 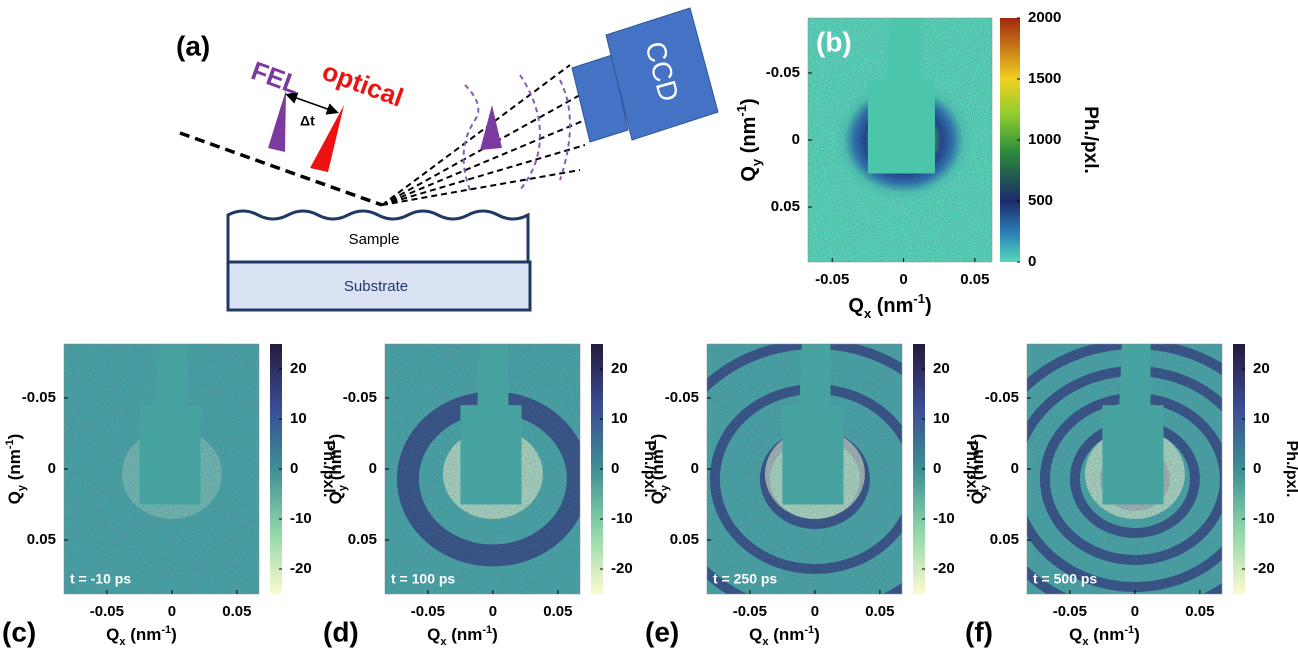 I want to click on scattered-pulse, so click(x=491, y=127).